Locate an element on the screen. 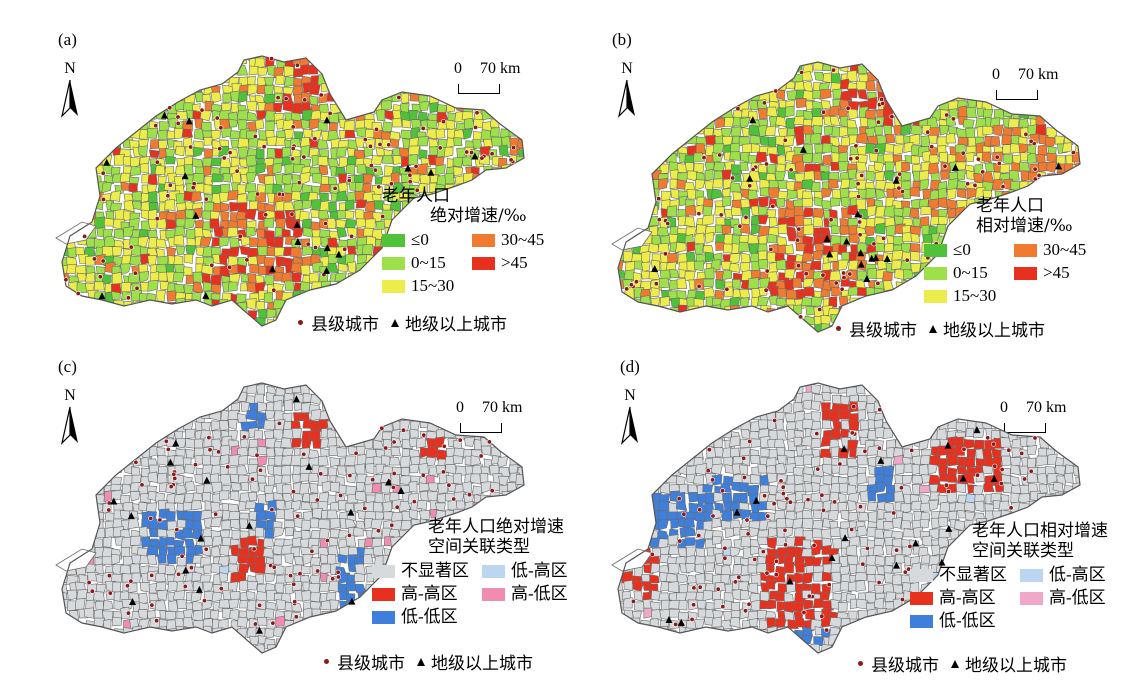  city-legend: 县级城市 地级以上城市 is located at coordinates (961, 663).